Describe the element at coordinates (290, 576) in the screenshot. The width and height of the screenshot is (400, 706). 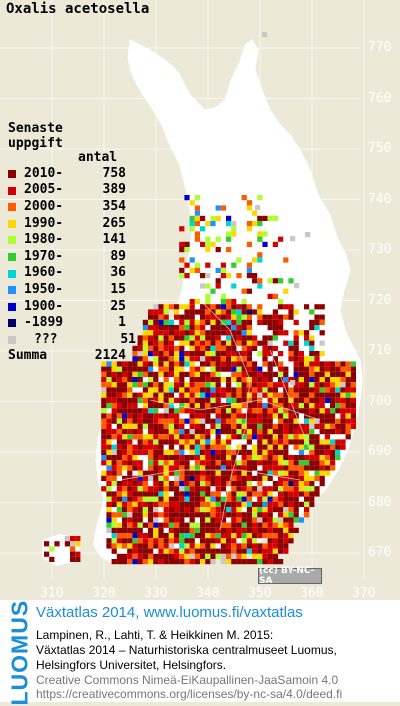
I see `license-badge: (cc) BY-NC-SA` at that location.